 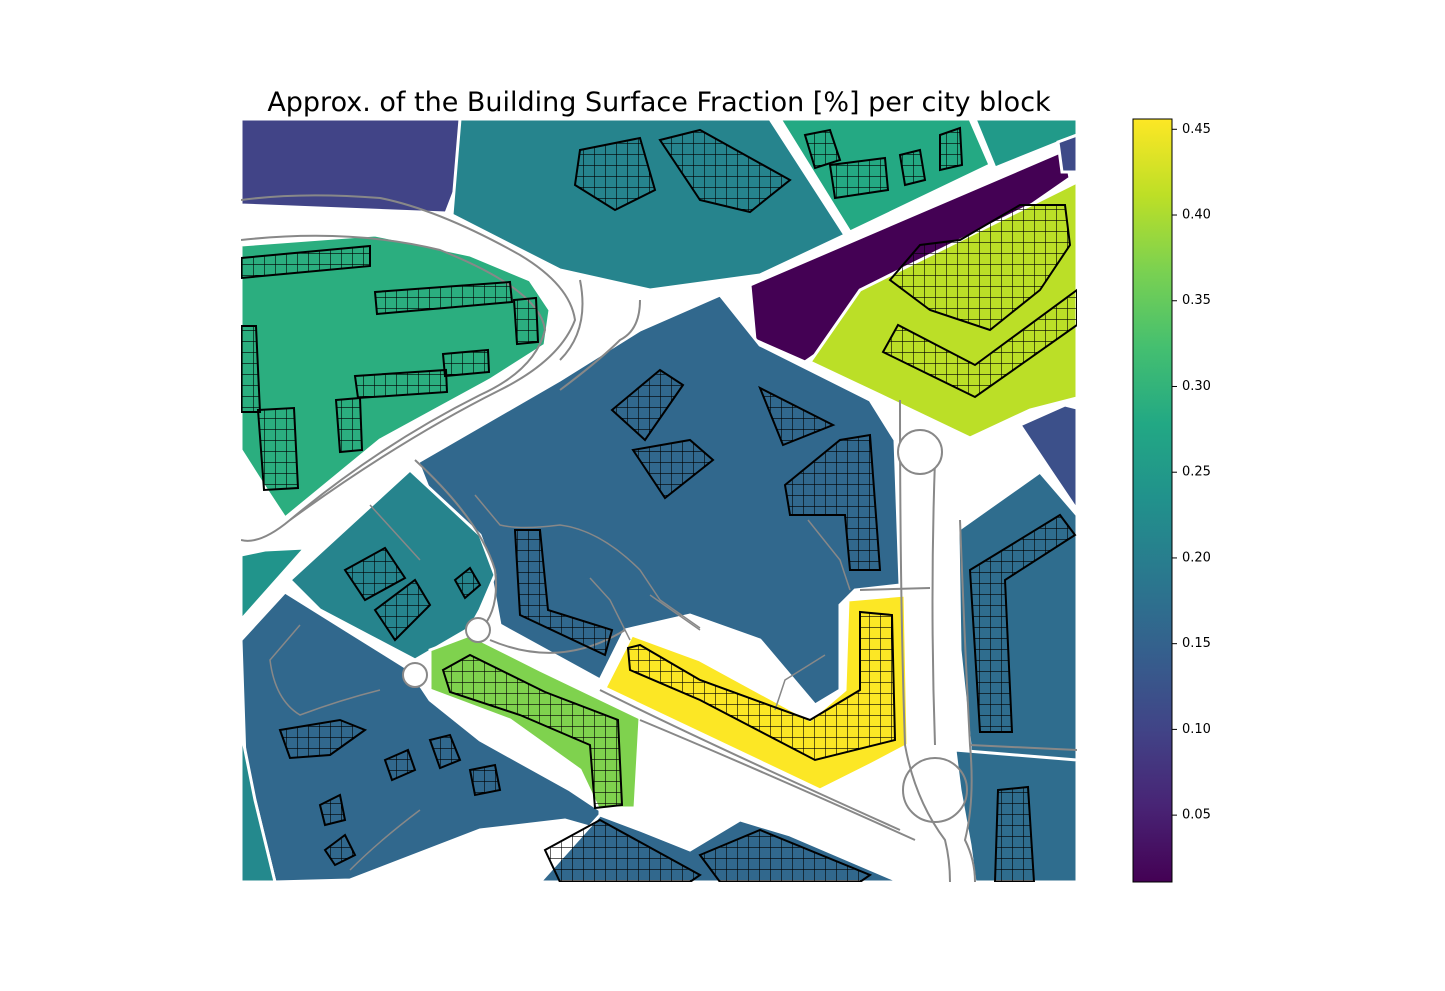 I want to click on colorbar-tick-label: 0.35, so click(x=1196, y=300).